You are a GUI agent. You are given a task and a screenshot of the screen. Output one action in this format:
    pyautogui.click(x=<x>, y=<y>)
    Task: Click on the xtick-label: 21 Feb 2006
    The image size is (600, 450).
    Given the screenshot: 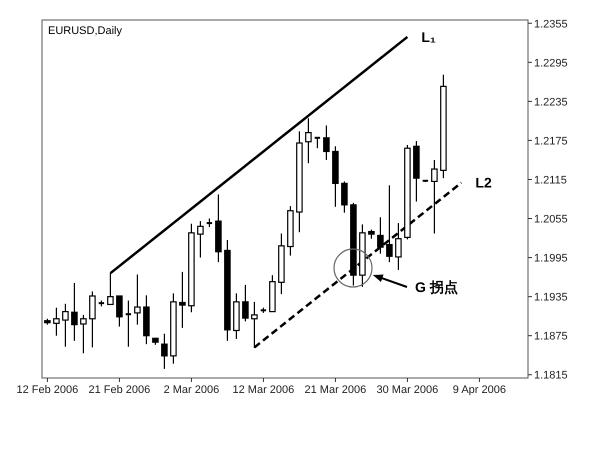 What is the action you would take?
    pyautogui.click(x=119, y=390)
    